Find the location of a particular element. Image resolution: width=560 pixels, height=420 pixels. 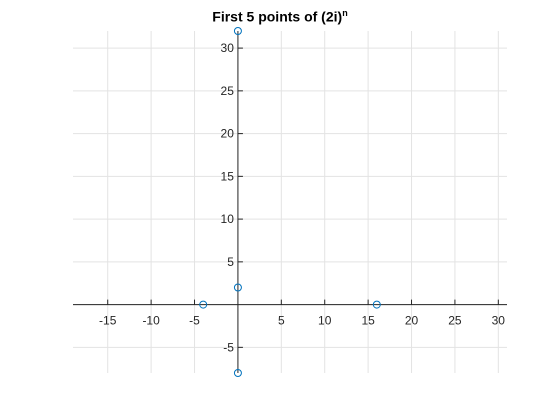

x-tick-label: 5 is located at coordinates (281, 321).